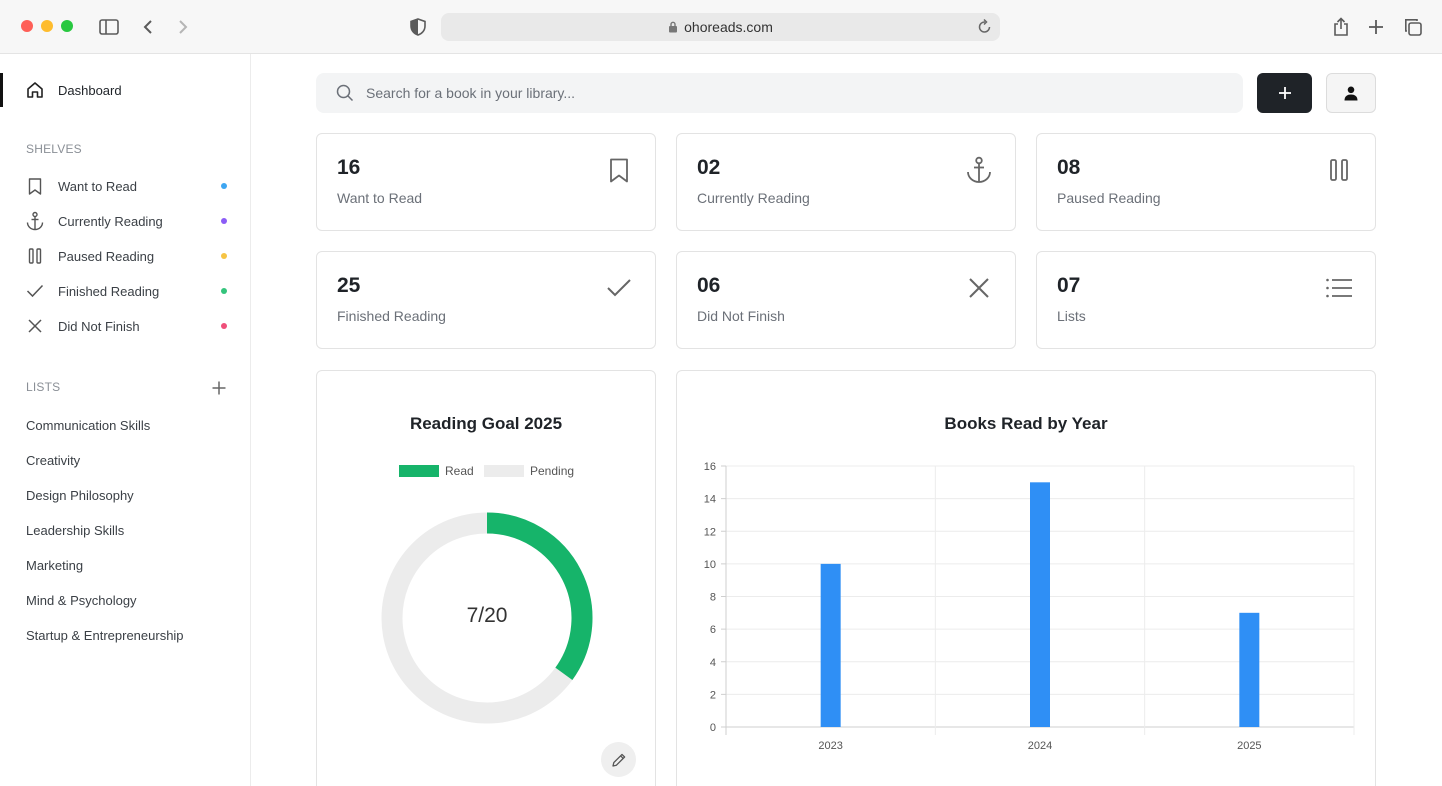  What do you see at coordinates (709, 285) in the screenshot?
I see `stat-value: 06` at bounding box center [709, 285].